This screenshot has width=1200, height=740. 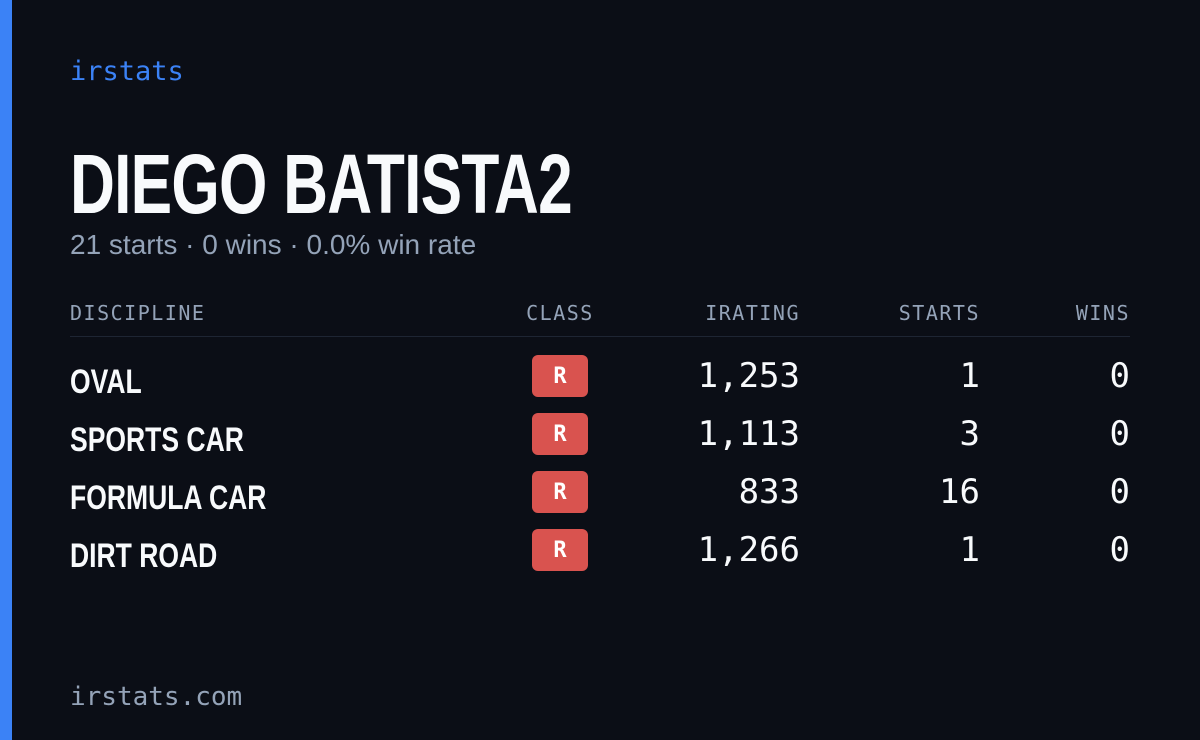 What do you see at coordinates (560, 313) in the screenshot?
I see `column-header: CLASS` at bounding box center [560, 313].